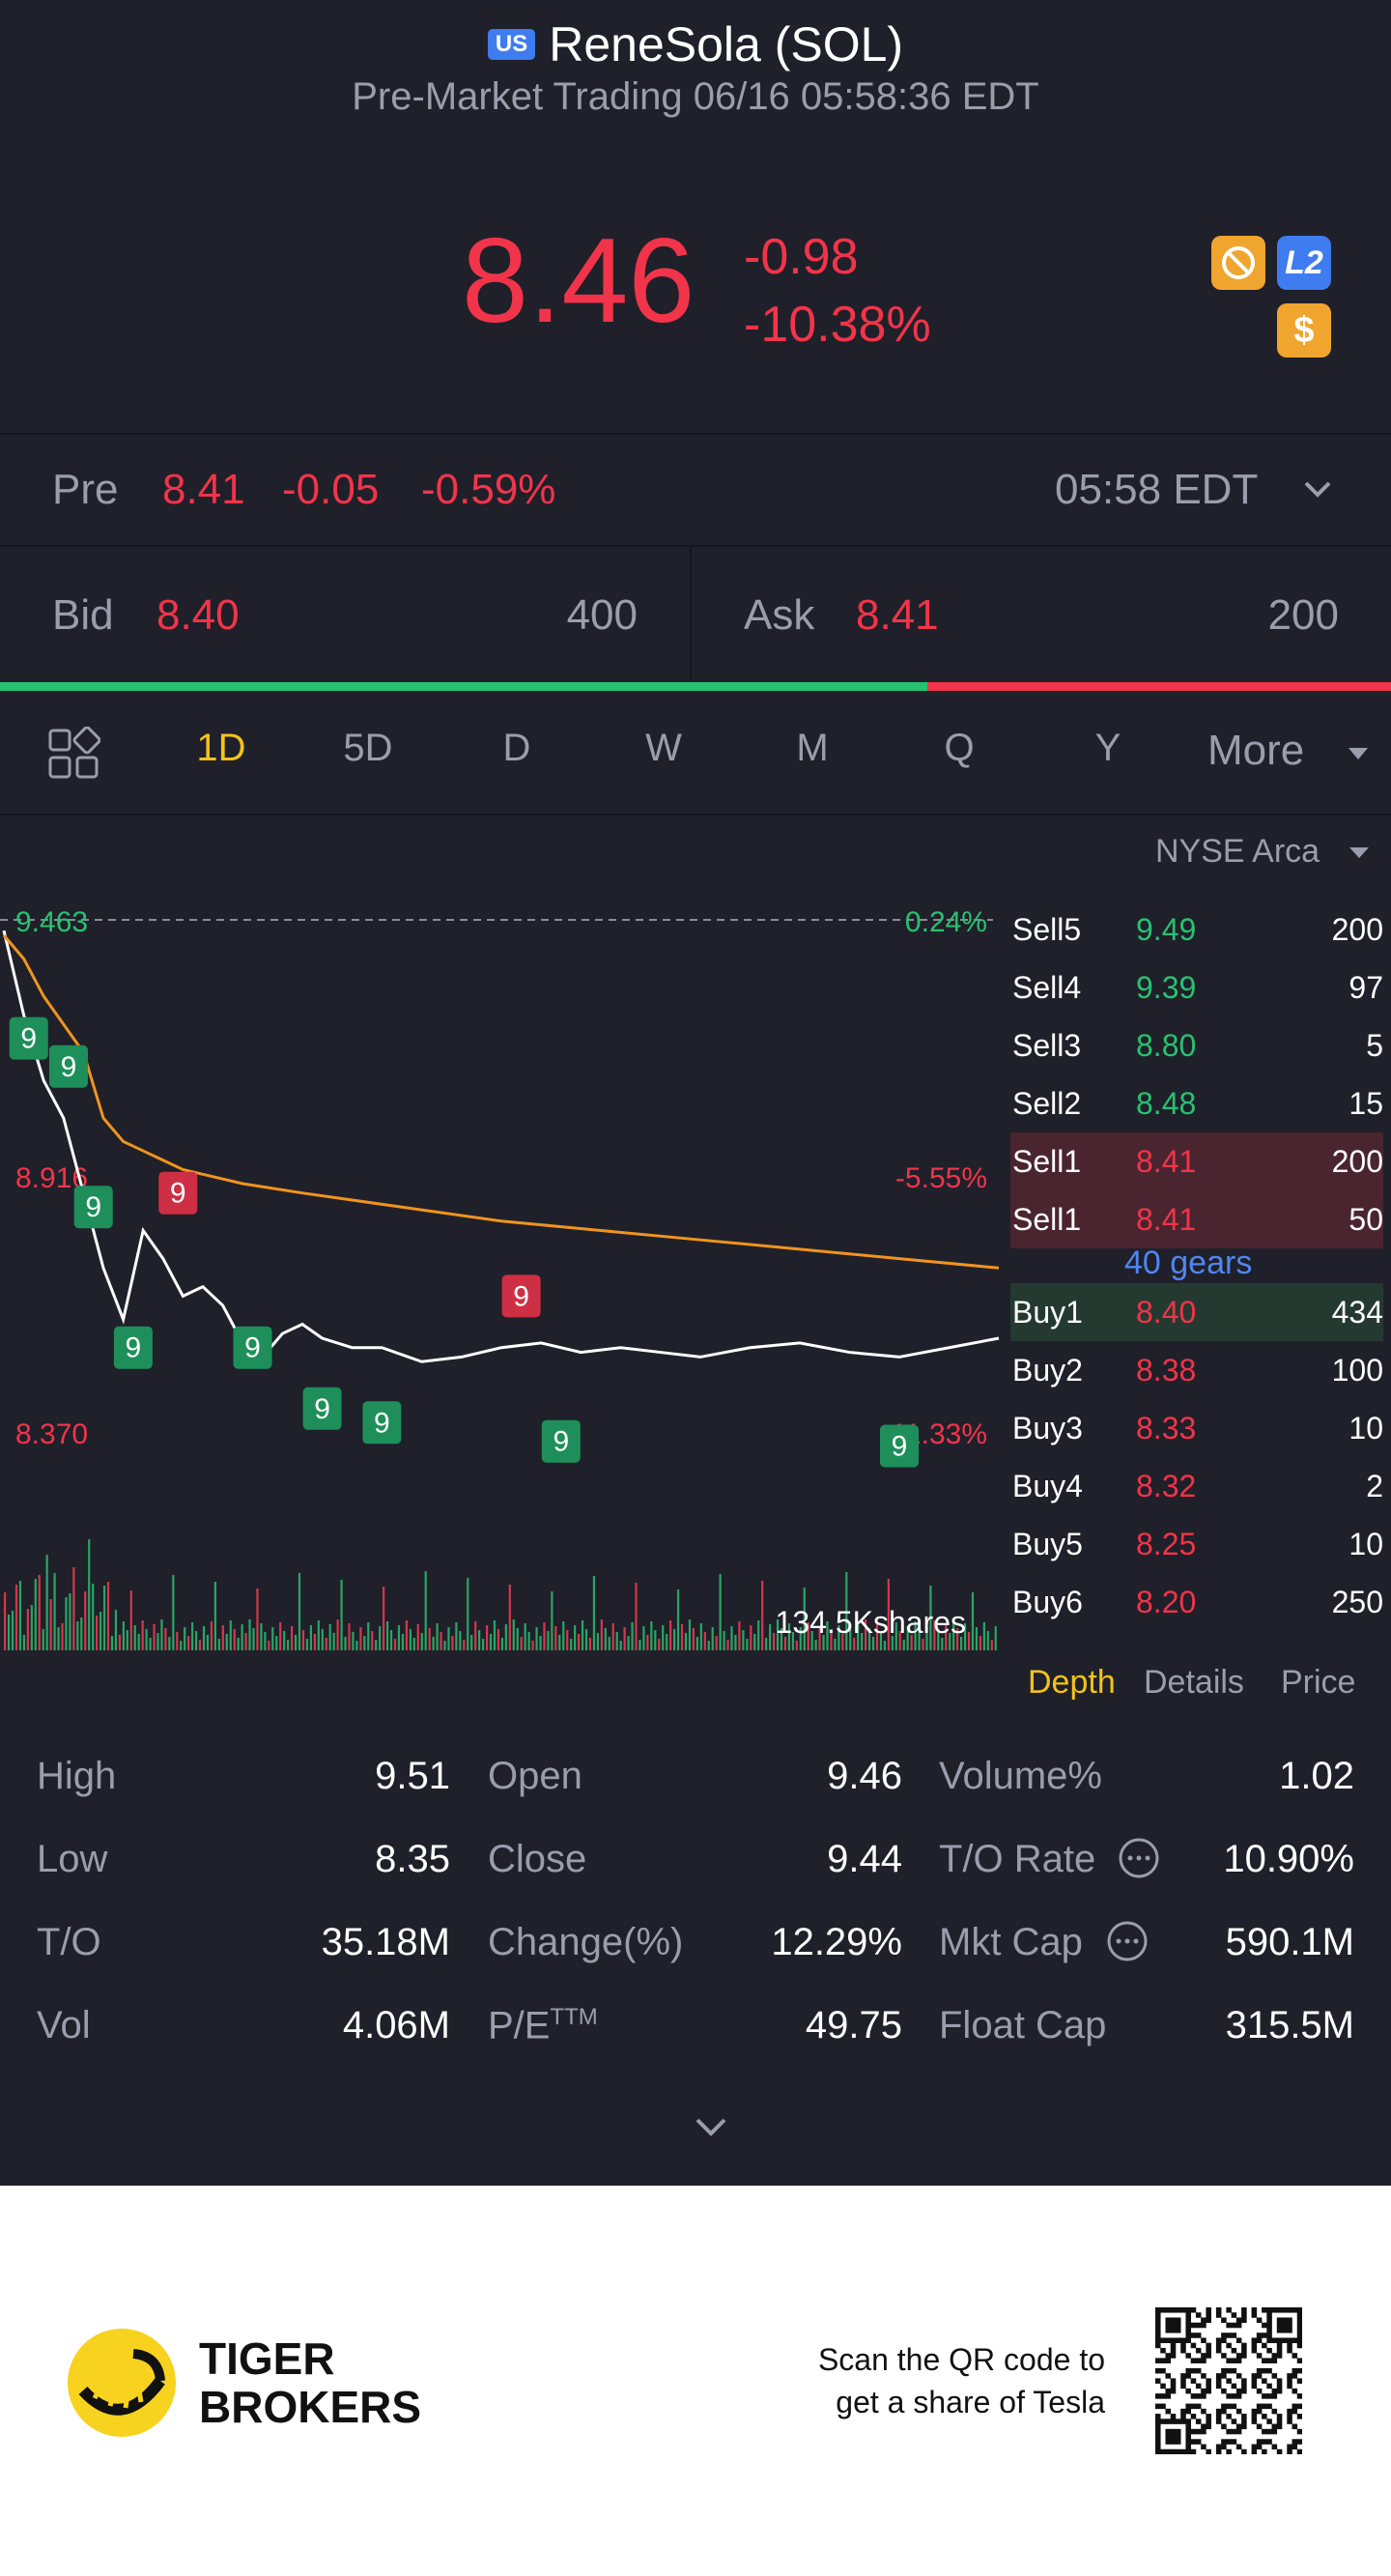 This screenshot has width=1391, height=2576. What do you see at coordinates (663, 748) in the screenshot?
I see `tab-w: W` at bounding box center [663, 748].